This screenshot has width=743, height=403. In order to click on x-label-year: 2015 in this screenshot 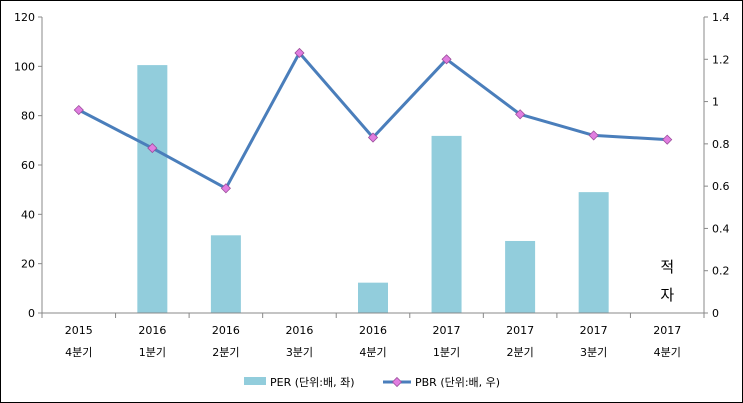, I will do `click(79, 330)`.